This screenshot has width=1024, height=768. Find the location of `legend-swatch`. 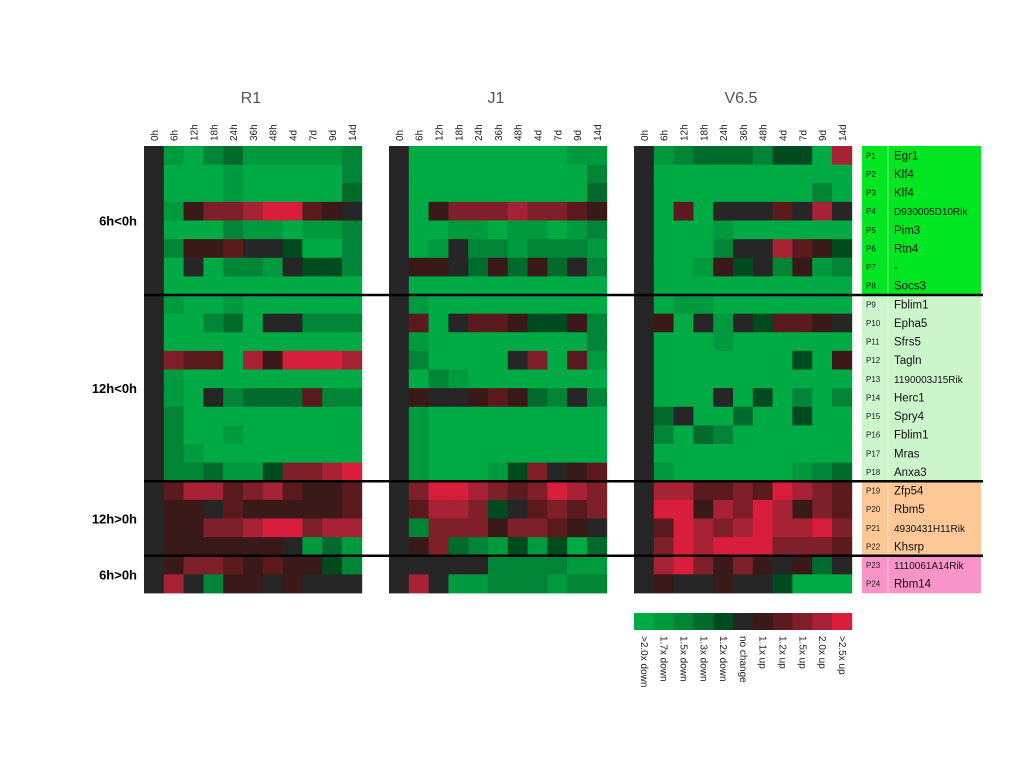

legend-swatch is located at coordinates (762, 621).